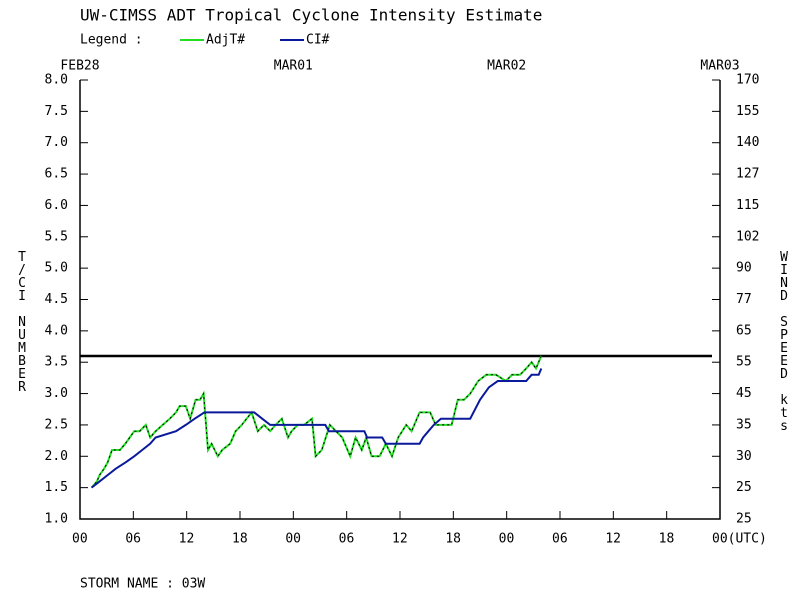 Image resolution: width=800 pixels, height=600 pixels. Describe the element at coordinates (56, 424) in the screenshot. I see `y-tick-label: 2.5` at that location.